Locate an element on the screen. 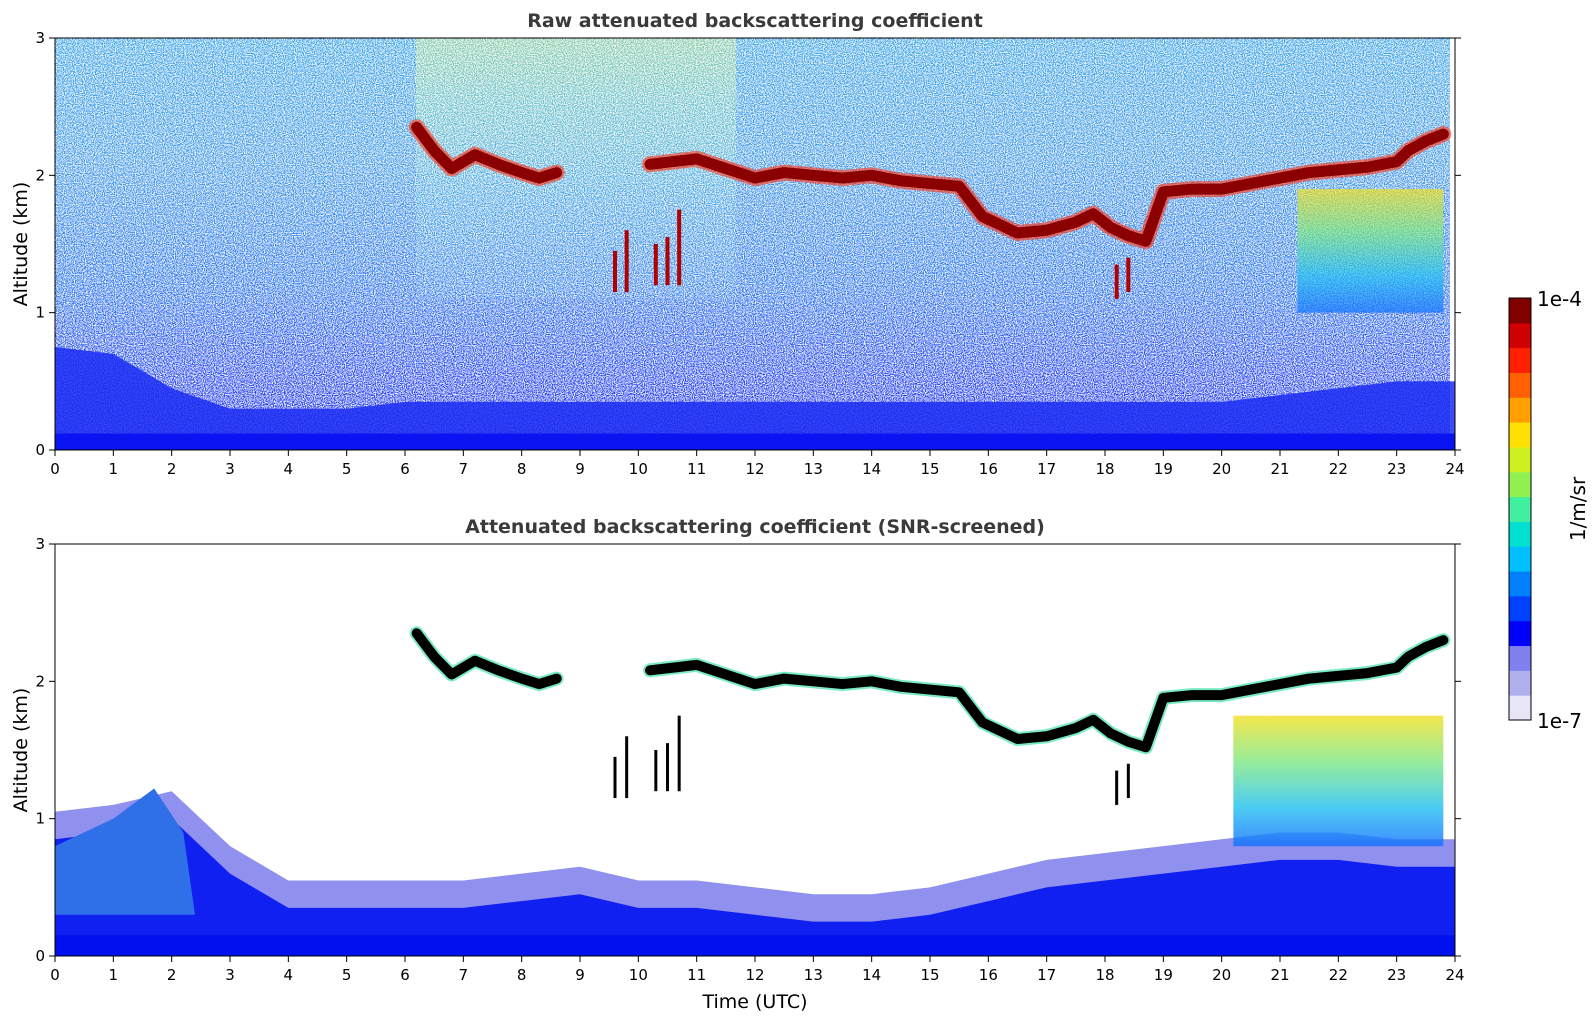 The width and height of the screenshot is (1595, 1020). colorbar-min-label: 1e-7 is located at coordinates (1559, 721).